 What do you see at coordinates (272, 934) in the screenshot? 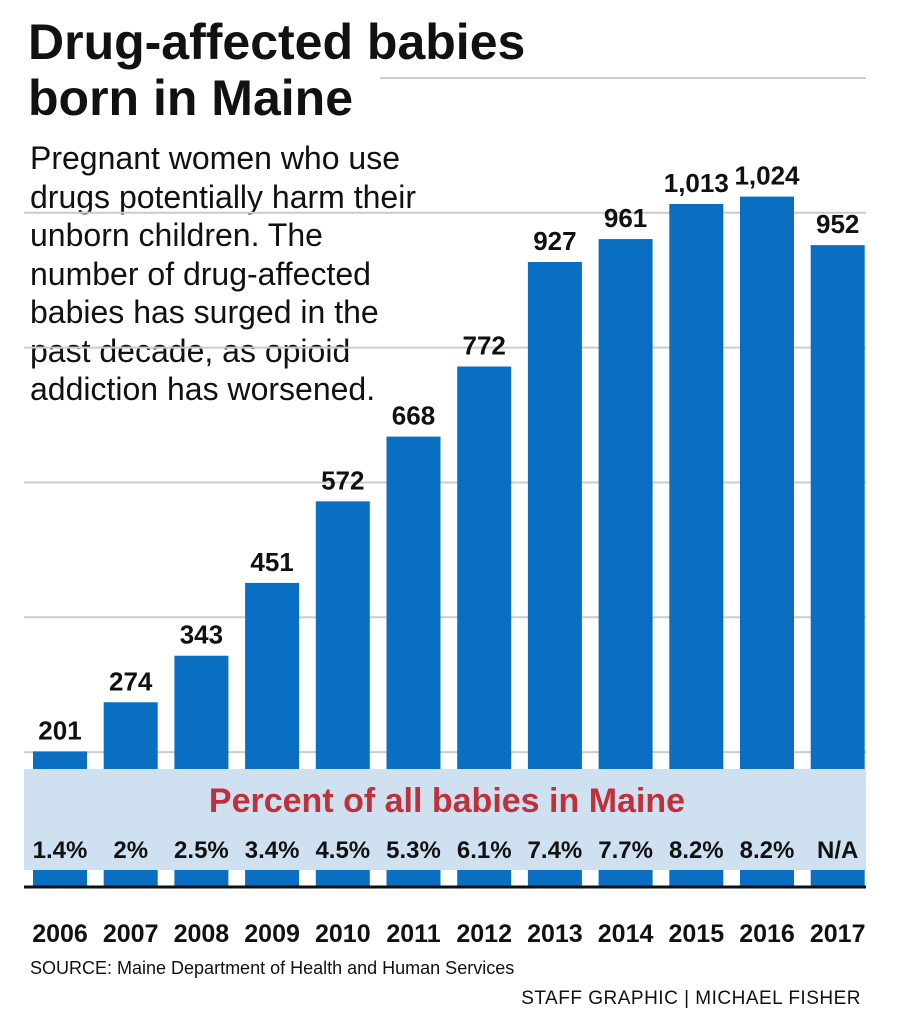
I see `x-tick-label: 2009` at bounding box center [272, 934].